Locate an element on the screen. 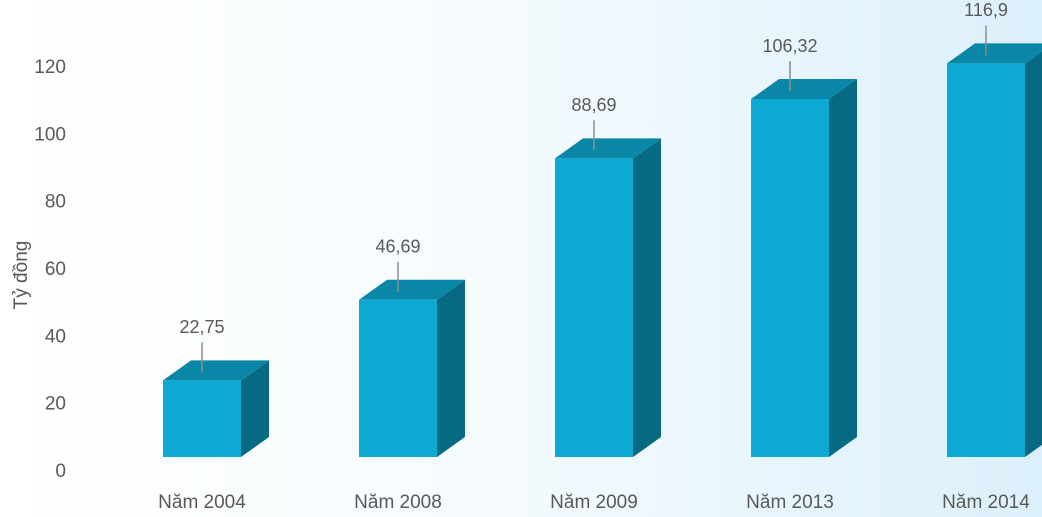 The height and width of the screenshot is (517, 1042). x-tick-label: Năm 2013 is located at coordinates (790, 502).